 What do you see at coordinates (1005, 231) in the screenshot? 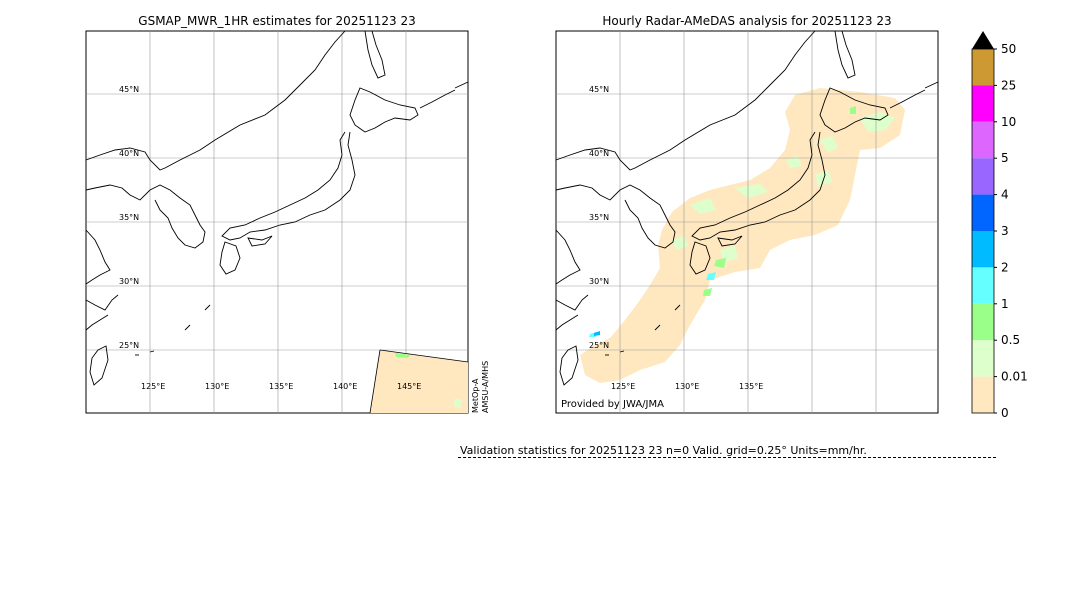
I see `colorbar-label: 3` at bounding box center [1005, 231].